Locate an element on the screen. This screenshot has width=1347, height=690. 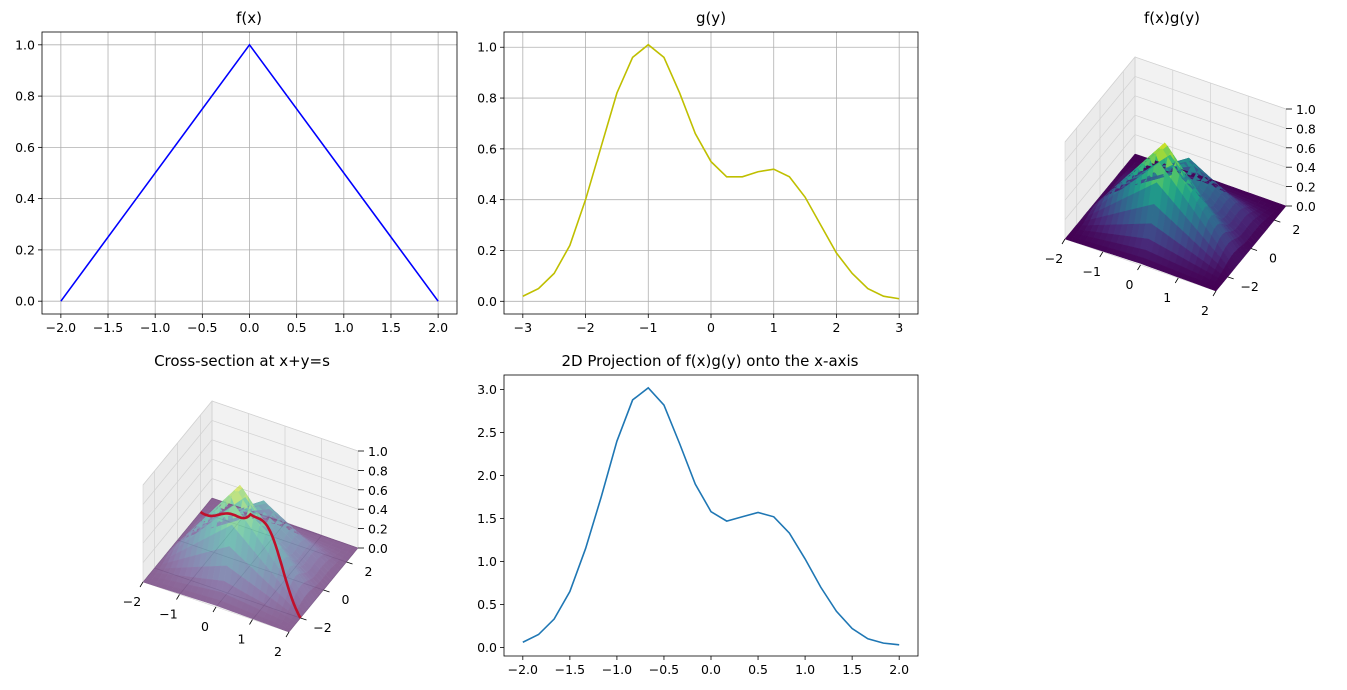
z-tick-label: 1.0 is located at coordinates (378, 451).